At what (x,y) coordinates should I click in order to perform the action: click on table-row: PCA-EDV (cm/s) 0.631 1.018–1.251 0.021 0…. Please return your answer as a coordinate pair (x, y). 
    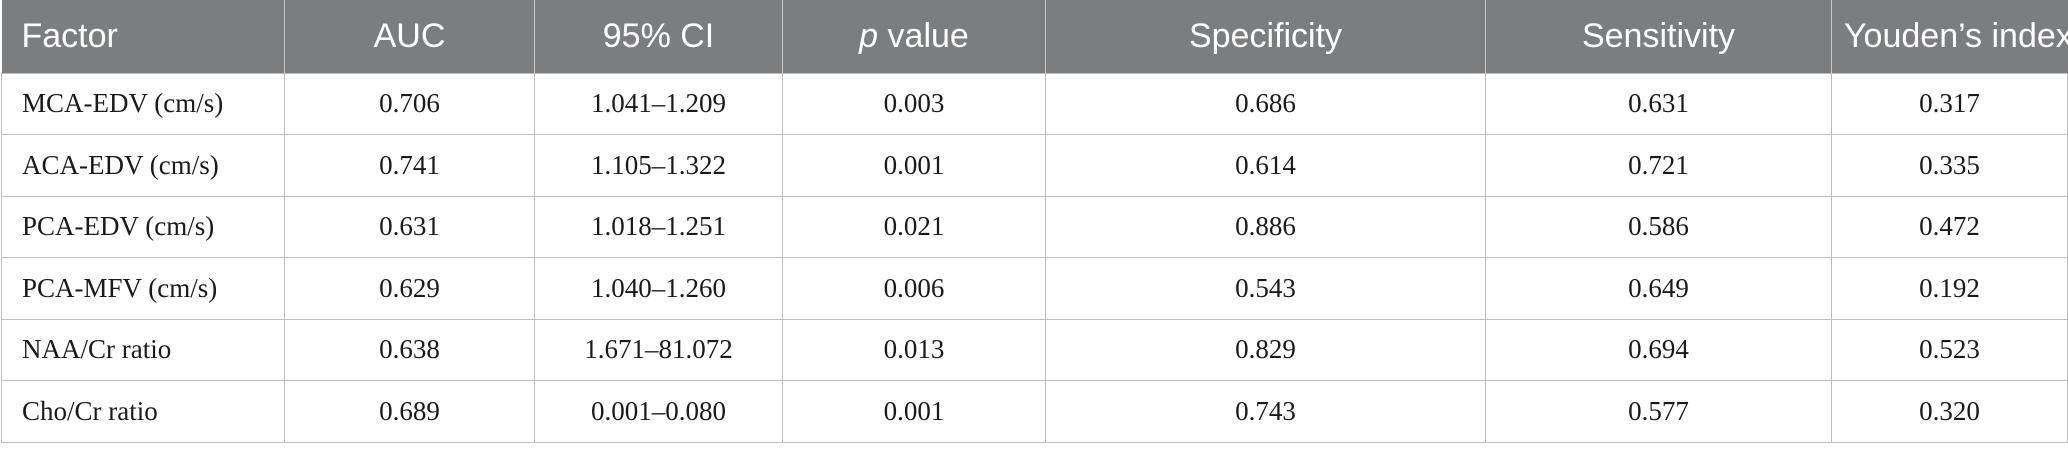
    Looking at the image, I should click on (1034, 226).